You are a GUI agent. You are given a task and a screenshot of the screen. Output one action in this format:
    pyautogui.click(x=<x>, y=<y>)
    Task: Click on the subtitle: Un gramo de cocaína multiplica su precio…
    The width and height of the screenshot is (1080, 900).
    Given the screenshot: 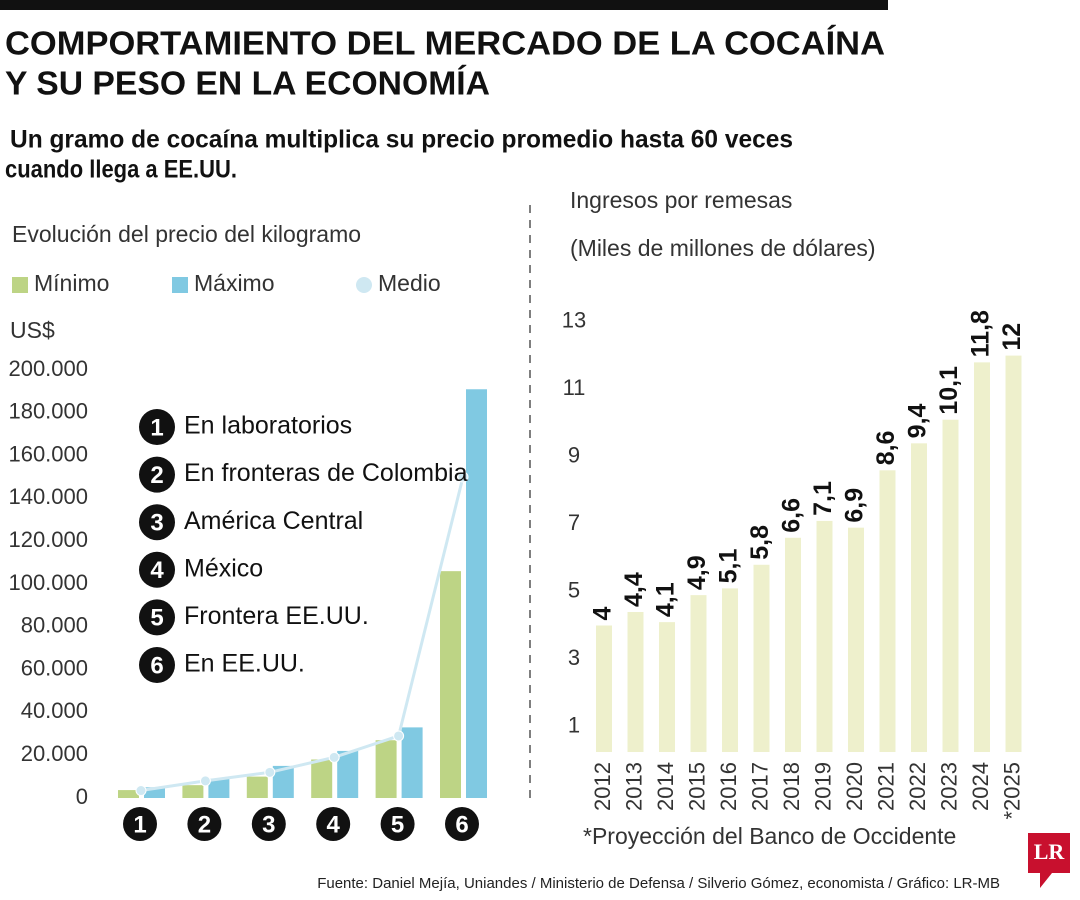 What is the action you would take?
    pyautogui.click(x=401, y=140)
    